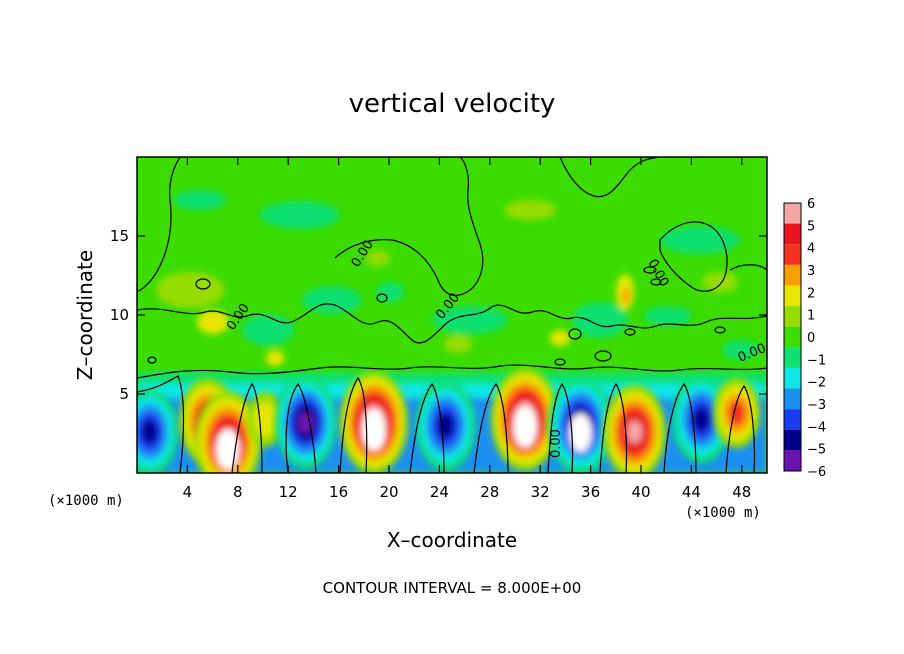  Describe the element at coordinates (452, 540) in the screenshot. I see `x-axis-label: X–coordinate` at that location.